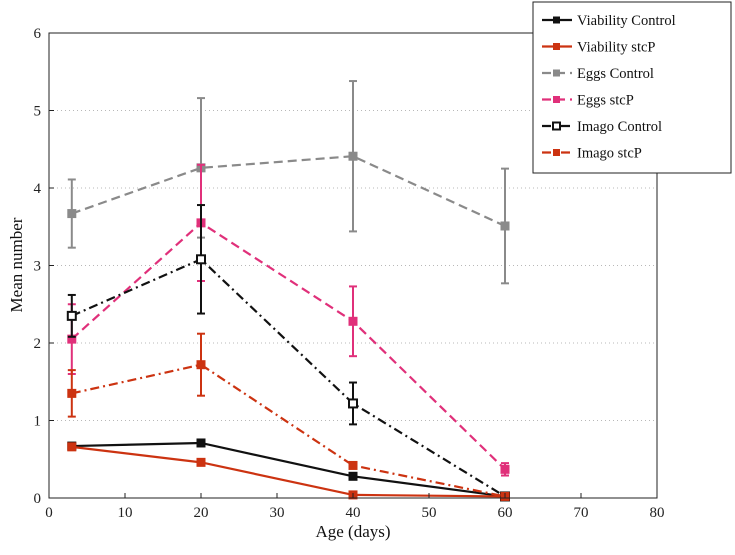 The width and height of the screenshot is (735, 555). What do you see at coordinates (38, 267) in the screenshot?
I see `y-tick-label: 3` at bounding box center [38, 267].